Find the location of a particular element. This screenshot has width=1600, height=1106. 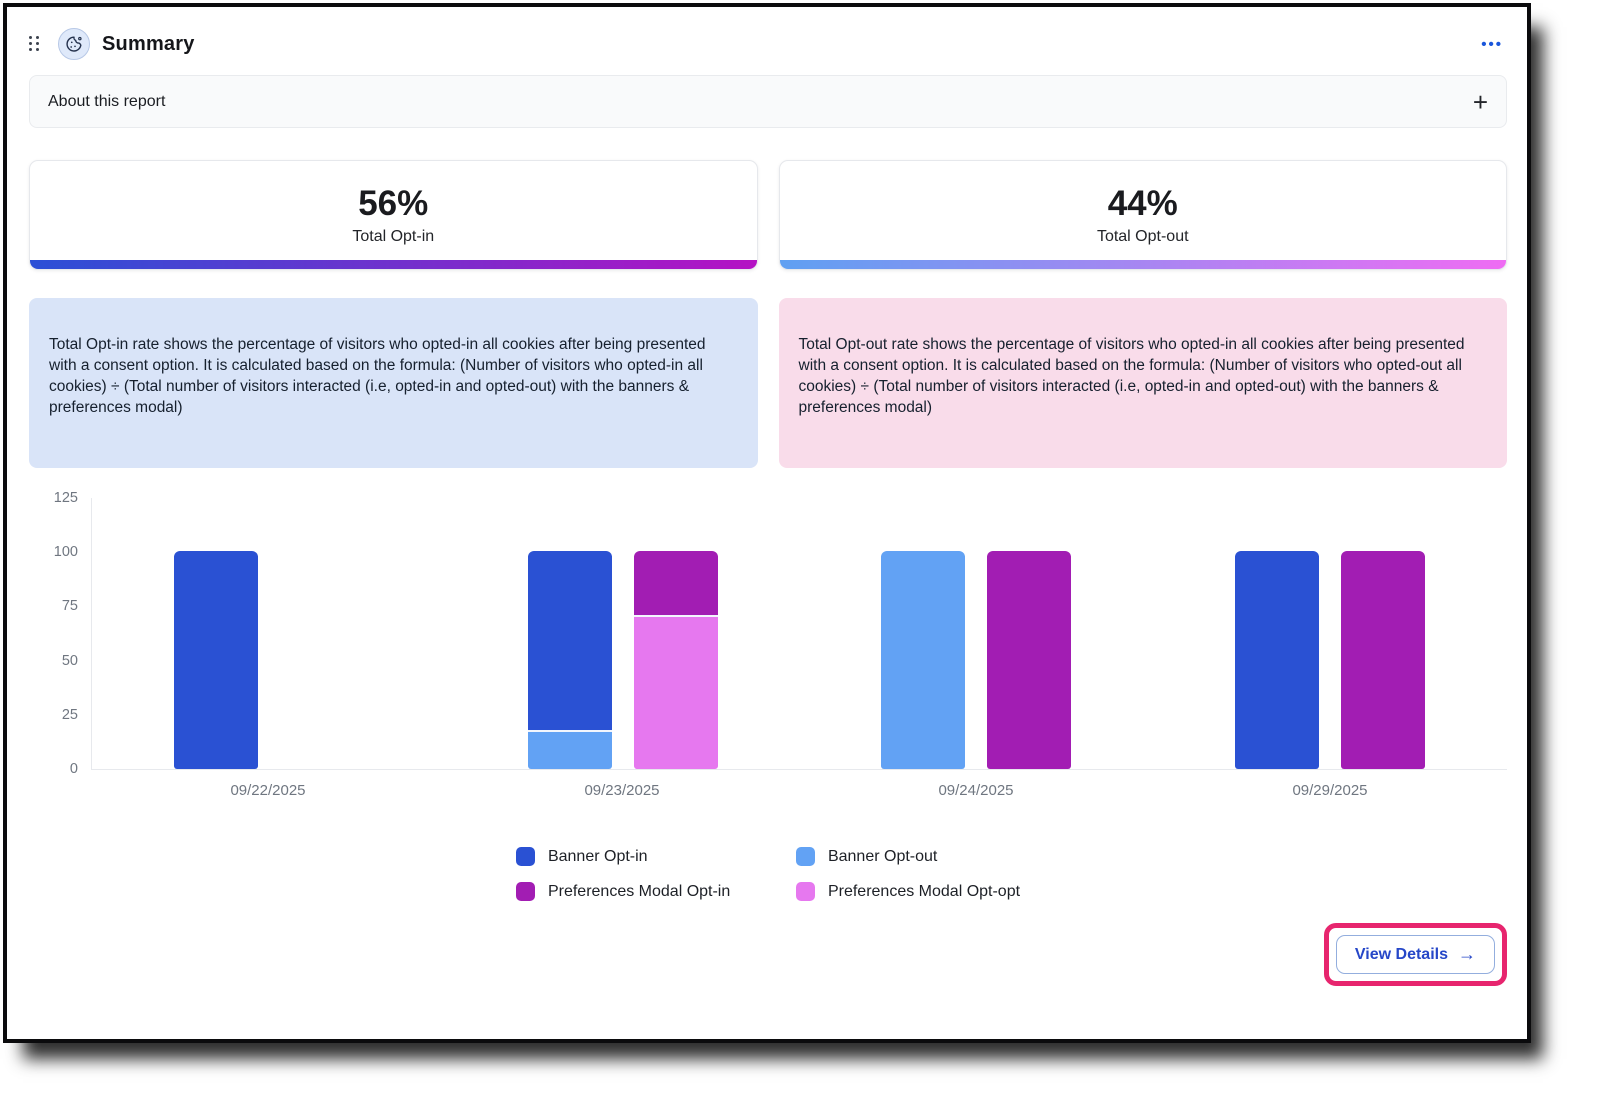

highlight-annotation: View Details → is located at coordinates (1415, 954).